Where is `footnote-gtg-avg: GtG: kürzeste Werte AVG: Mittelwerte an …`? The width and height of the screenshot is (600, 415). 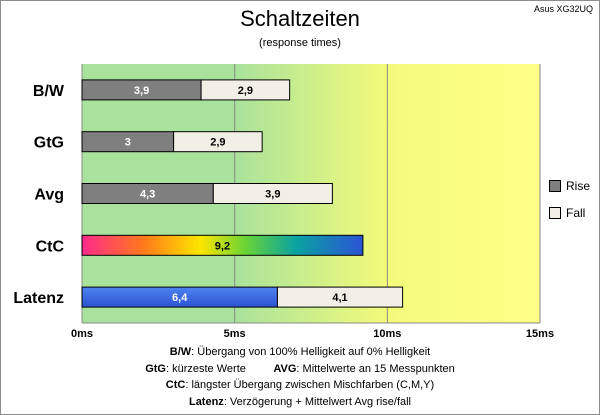
footnote-gtg-avg: GtG: kürzeste Werte AVG: Mittelwerte an … is located at coordinates (300, 369).